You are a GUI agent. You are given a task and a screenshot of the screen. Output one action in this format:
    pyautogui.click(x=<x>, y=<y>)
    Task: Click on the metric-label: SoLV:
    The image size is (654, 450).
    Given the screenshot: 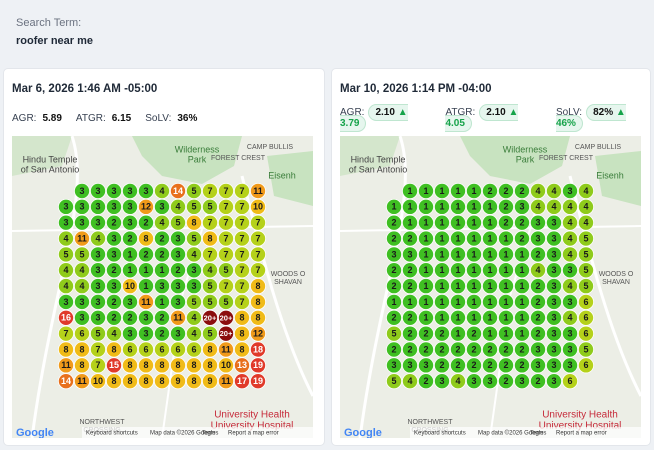 What is the action you would take?
    pyautogui.click(x=569, y=112)
    